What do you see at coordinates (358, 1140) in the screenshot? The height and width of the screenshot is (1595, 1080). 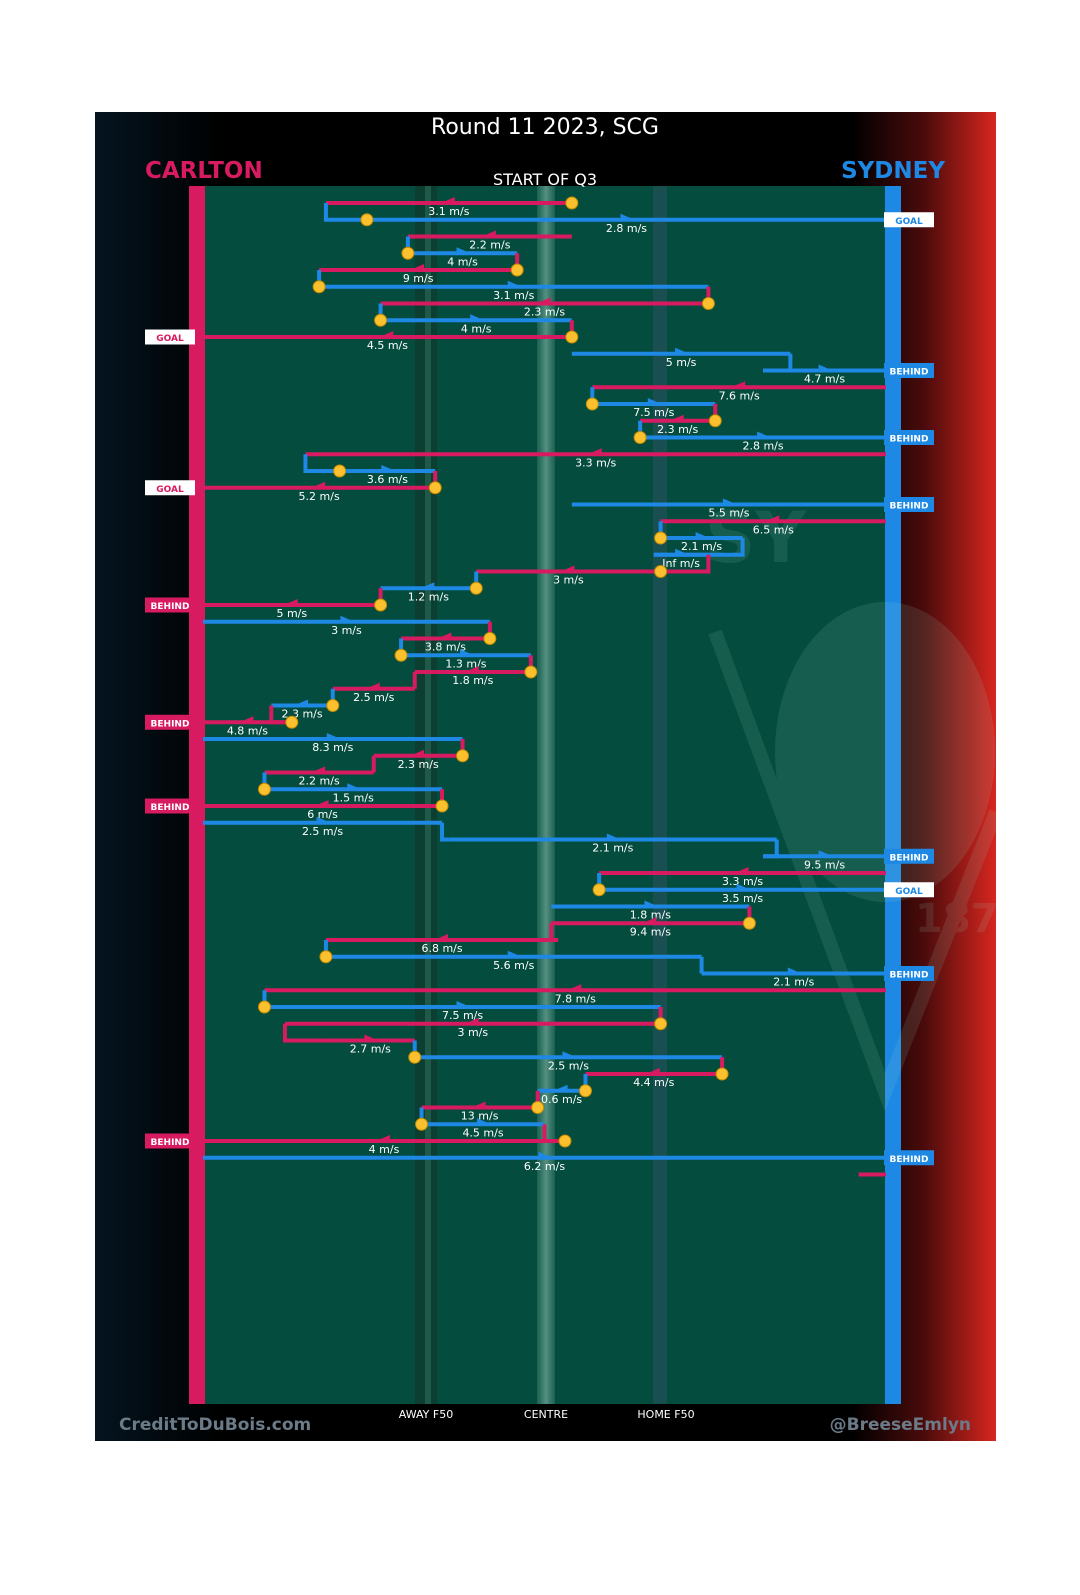 I see `chain-57: 4 m/s BEHIND` at bounding box center [358, 1140].